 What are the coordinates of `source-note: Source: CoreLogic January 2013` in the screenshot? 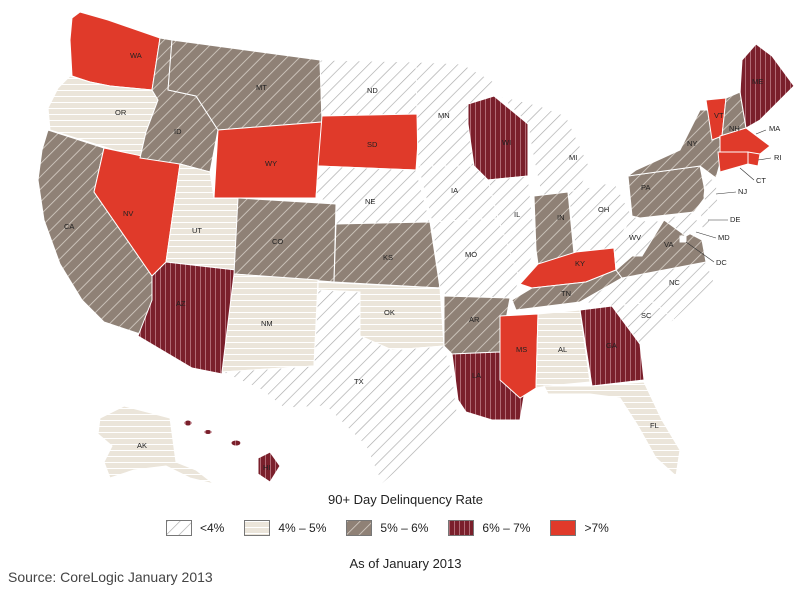 It's located at (110, 577).